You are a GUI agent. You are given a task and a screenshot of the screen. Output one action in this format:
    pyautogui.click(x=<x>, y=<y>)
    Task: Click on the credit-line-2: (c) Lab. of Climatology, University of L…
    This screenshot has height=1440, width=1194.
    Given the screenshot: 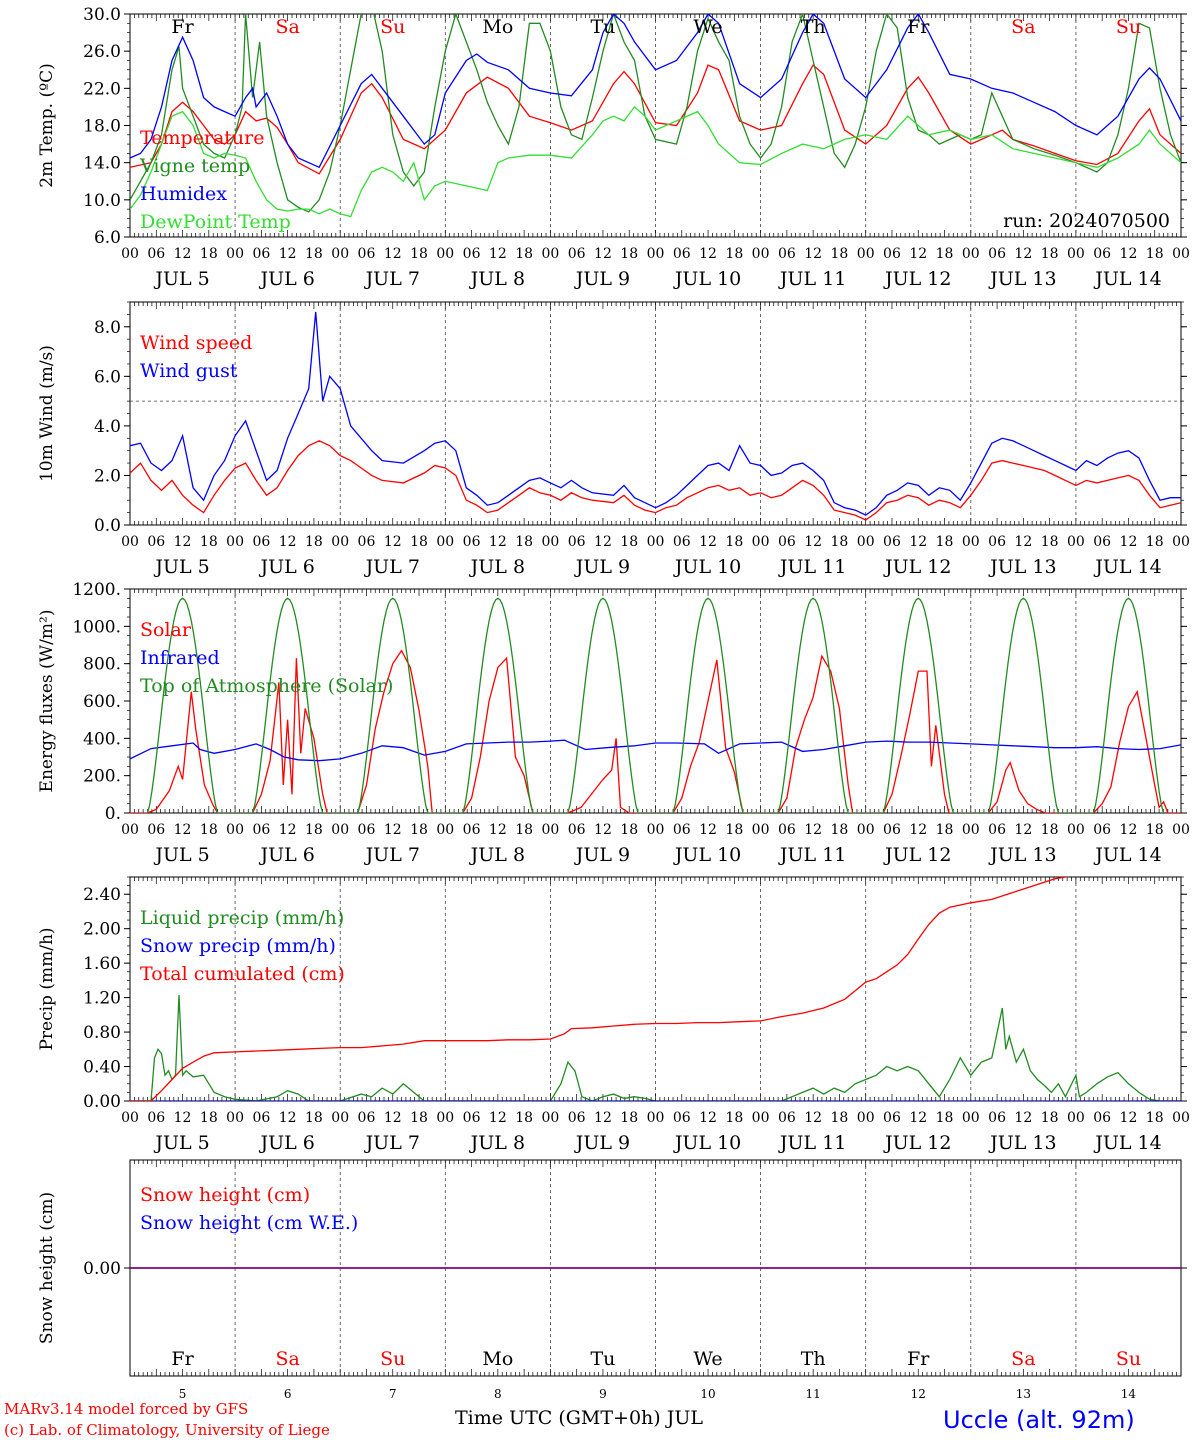 What is the action you would take?
    pyautogui.click(x=167, y=1430)
    